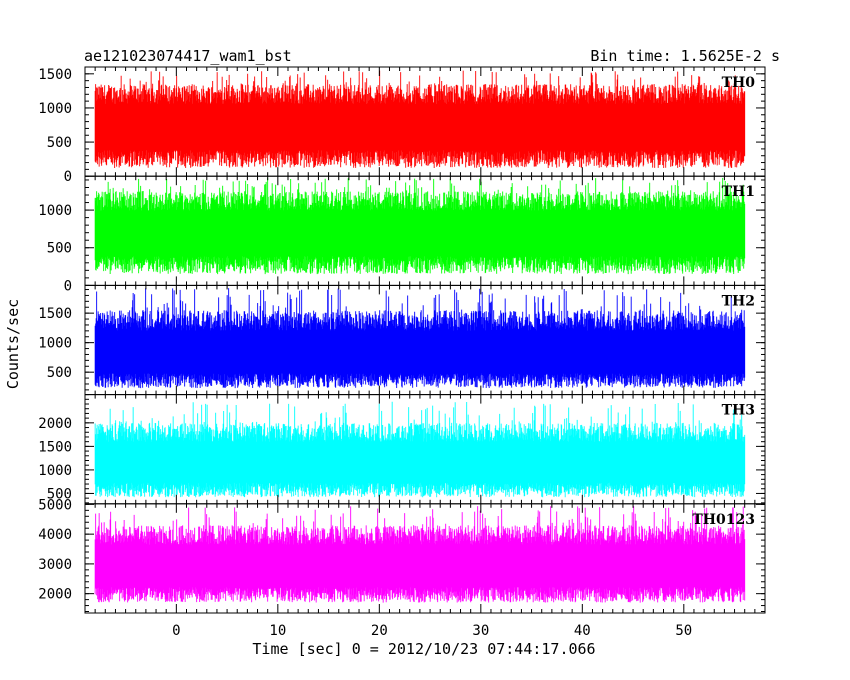 This screenshot has width=850, height=680. I want to click on series-th1-line, so click(420, 226).